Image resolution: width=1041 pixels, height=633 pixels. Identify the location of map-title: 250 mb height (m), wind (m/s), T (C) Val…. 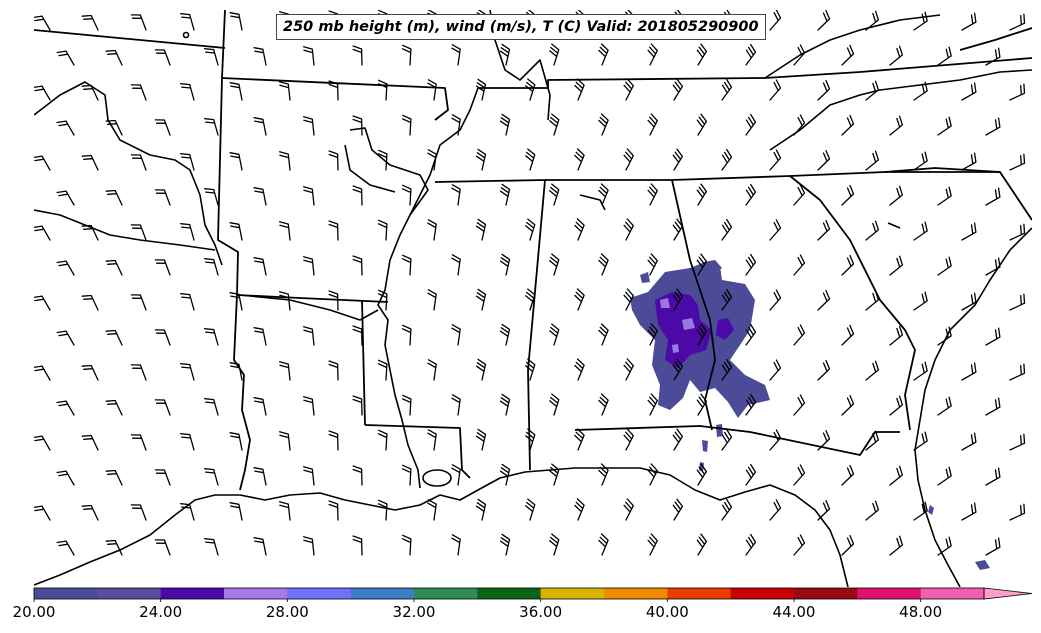
(521, 27).